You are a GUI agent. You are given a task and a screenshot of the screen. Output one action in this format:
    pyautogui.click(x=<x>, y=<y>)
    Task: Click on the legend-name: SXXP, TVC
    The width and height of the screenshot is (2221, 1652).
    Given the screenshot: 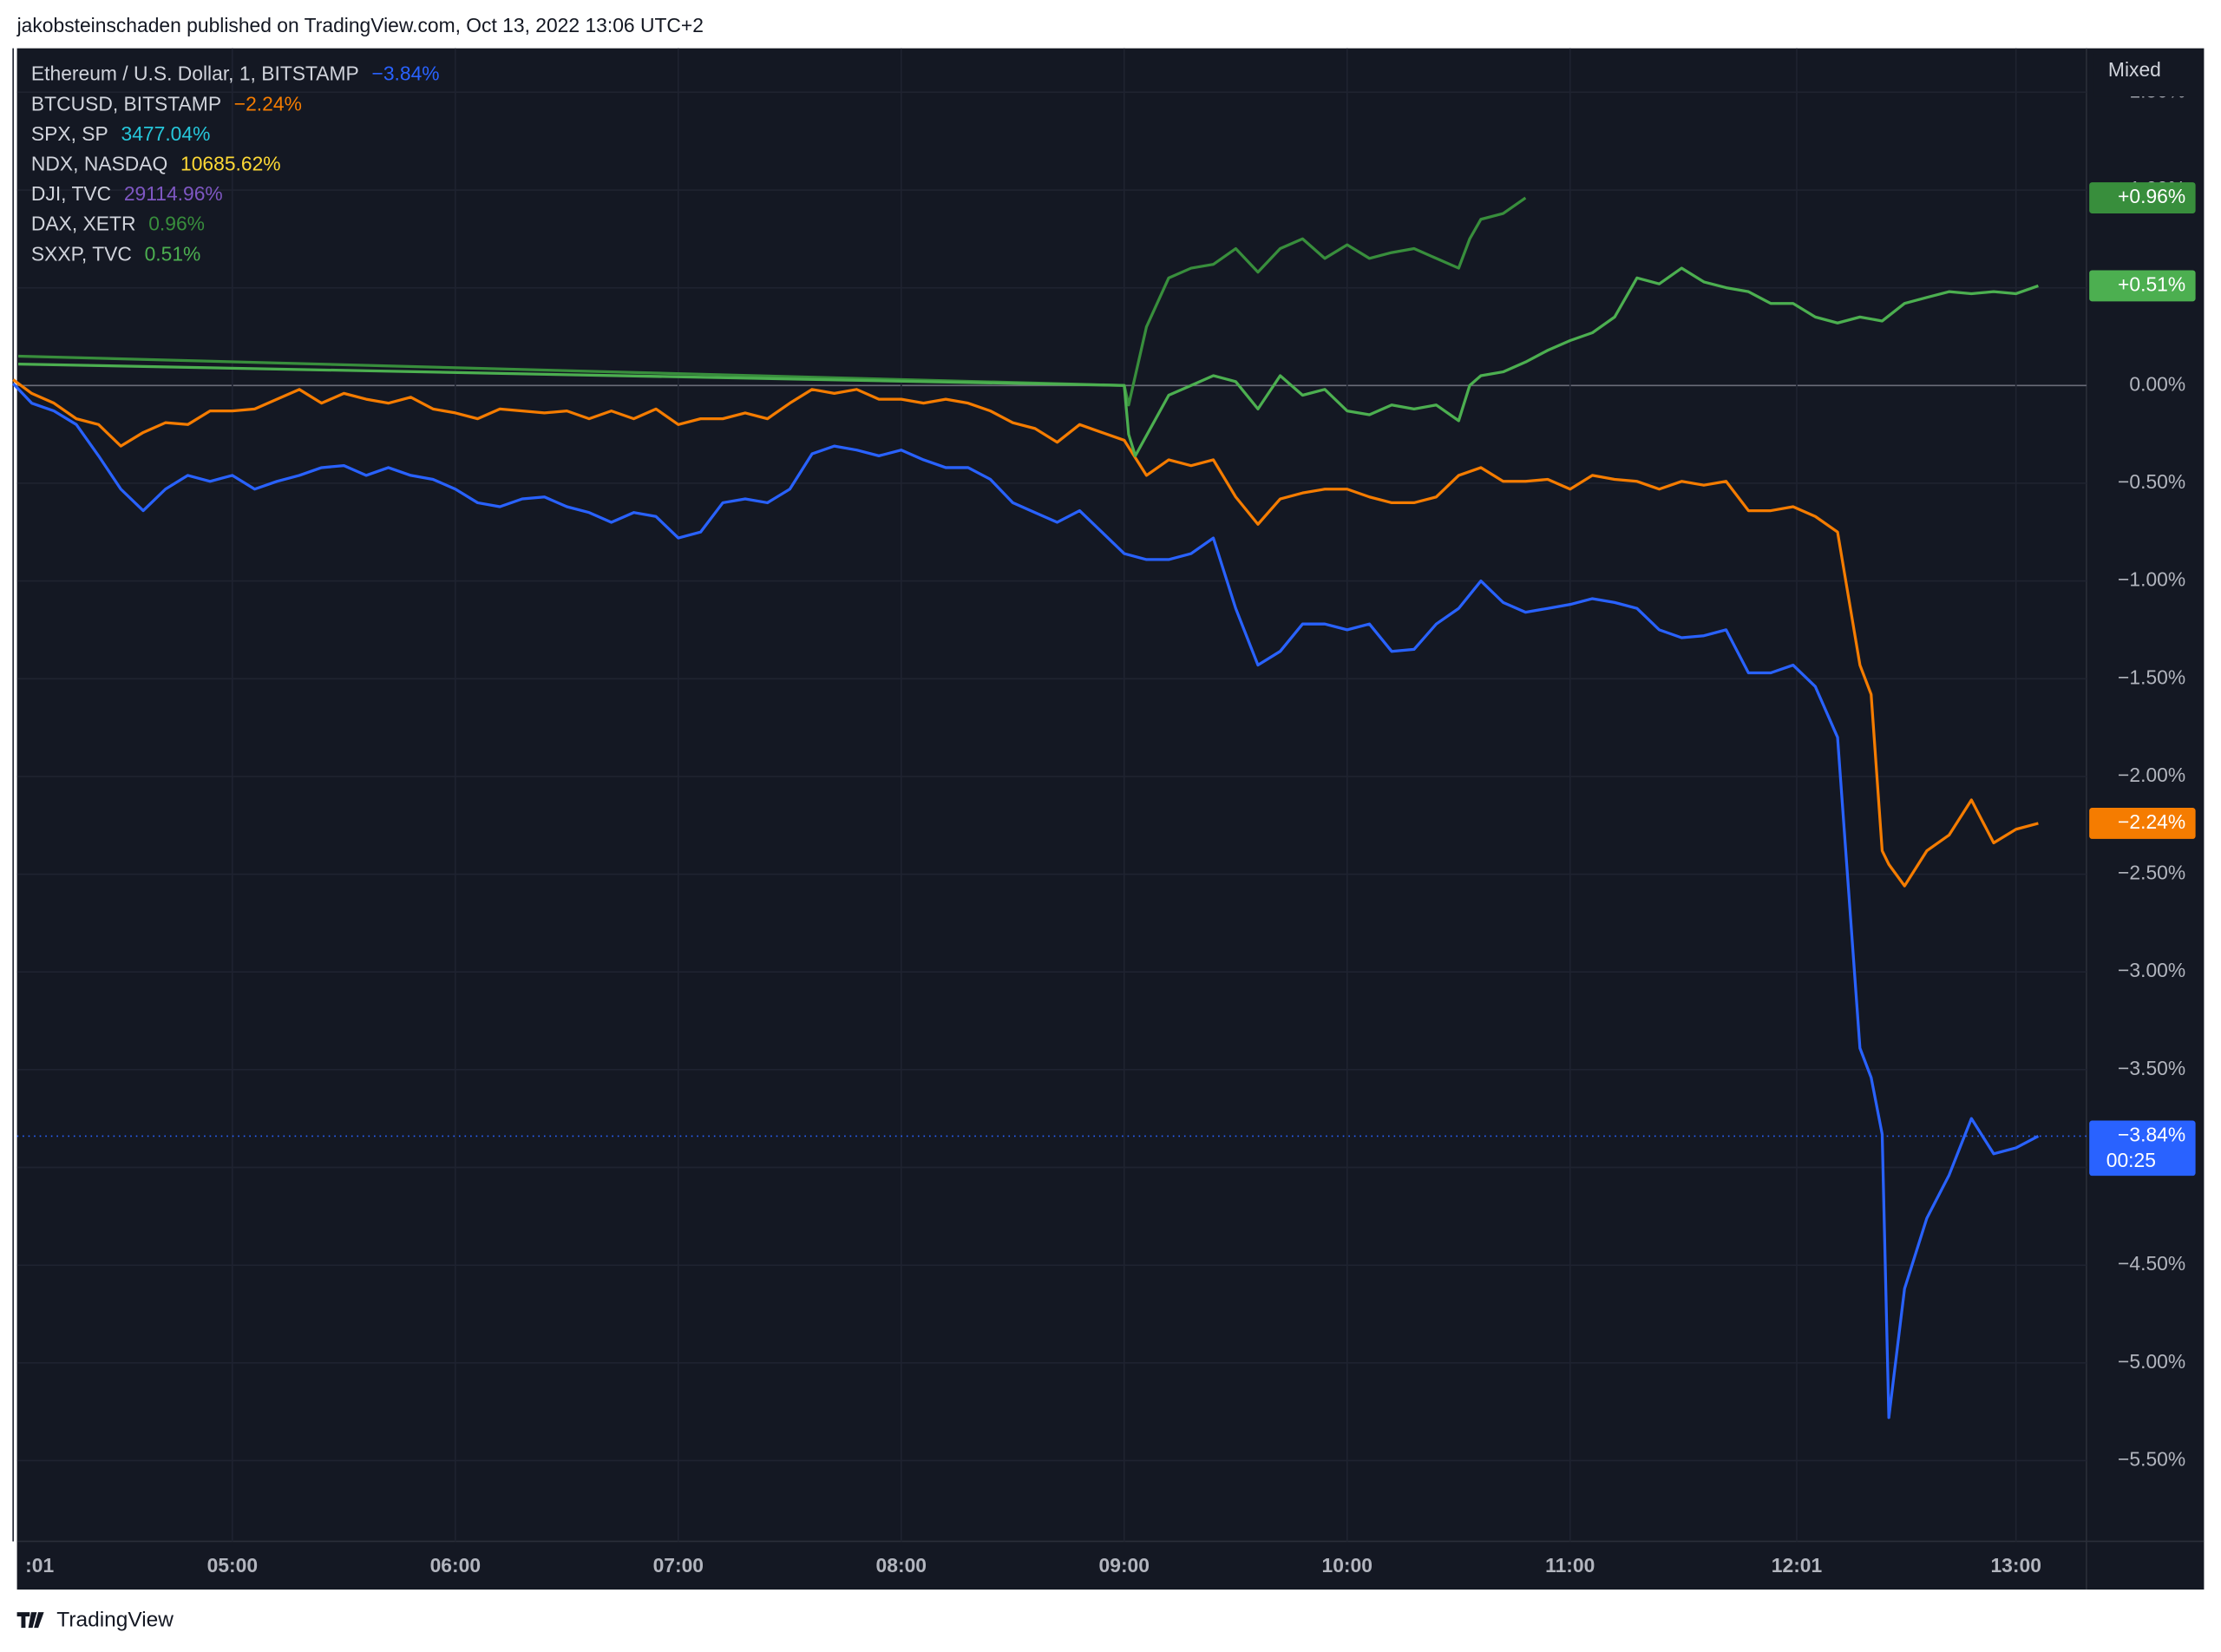 What is the action you would take?
    pyautogui.click(x=81, y=253)
    